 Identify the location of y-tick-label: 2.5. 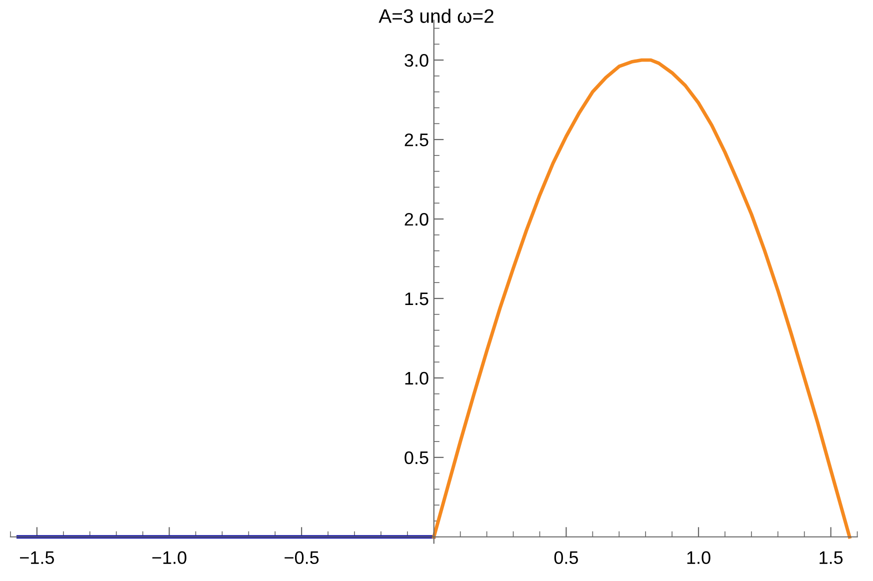
(416, 139).